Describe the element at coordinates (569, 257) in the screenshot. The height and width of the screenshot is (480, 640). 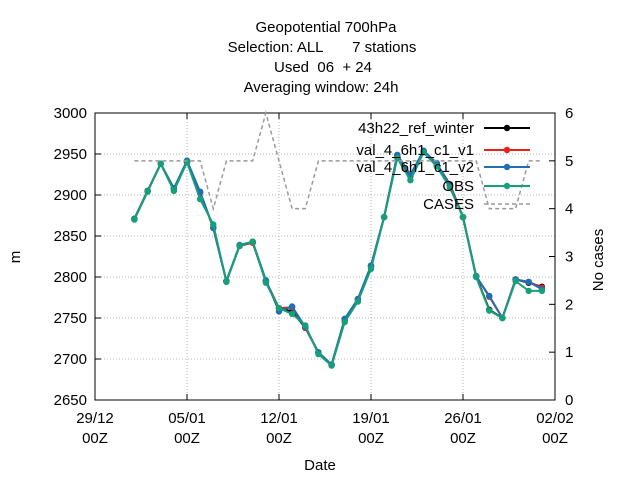
I see `y2-tick-label: 3` at that location.